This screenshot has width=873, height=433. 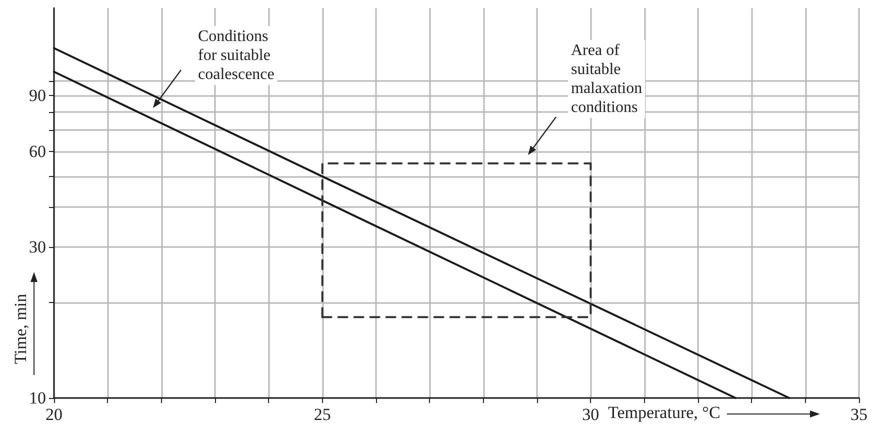 I want to click on x-tick-label: 30, so click(x=591, y=414).